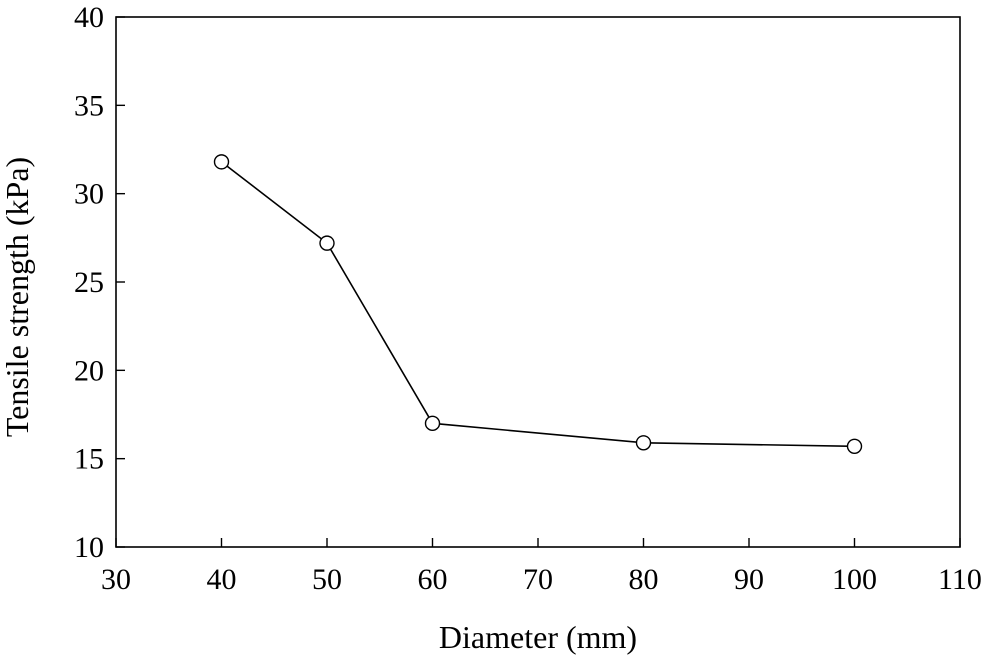 The image size is (990, 663). What do you see at coordinates (538, 637) in the screenshot?
I see `x-axis-title: Diameter (mm)` at bounding box center [538, 637].